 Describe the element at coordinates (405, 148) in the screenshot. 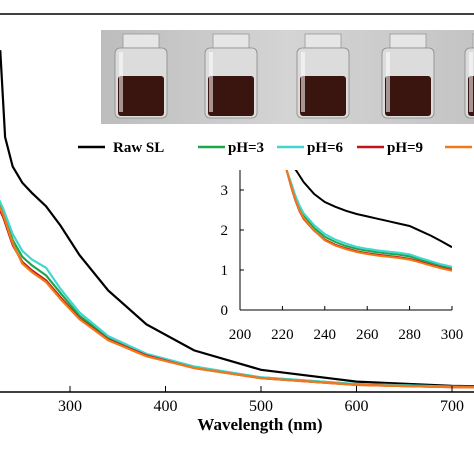

I see `legend-label: pH=9` at that location.